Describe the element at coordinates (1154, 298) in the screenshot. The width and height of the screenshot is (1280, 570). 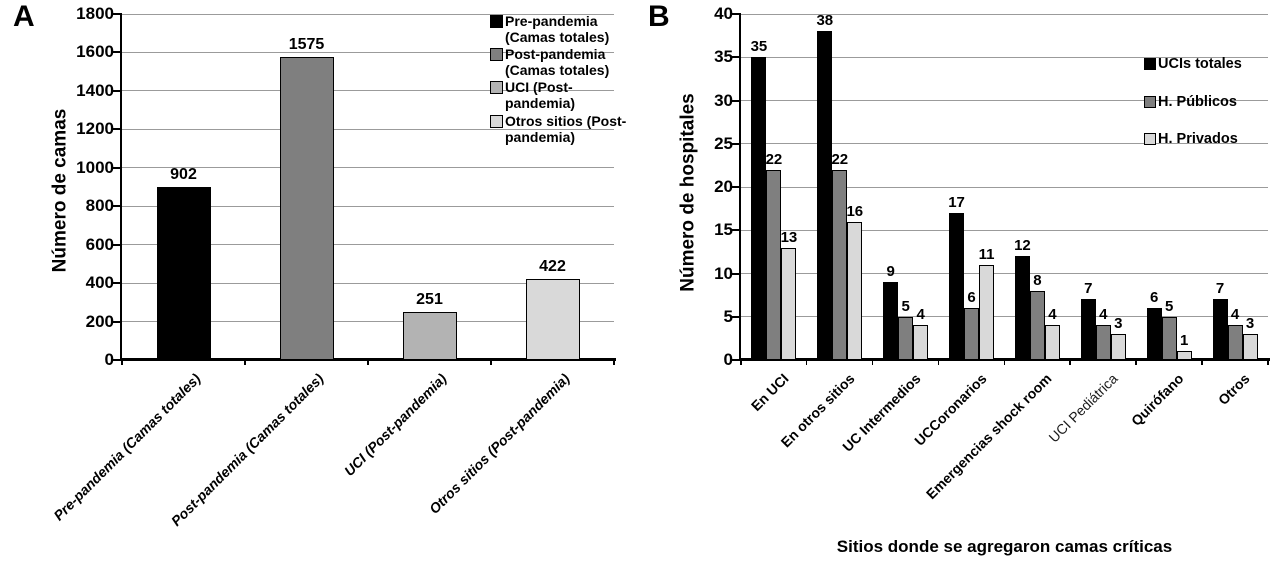
I see `bar-value-label: 6` at that location.